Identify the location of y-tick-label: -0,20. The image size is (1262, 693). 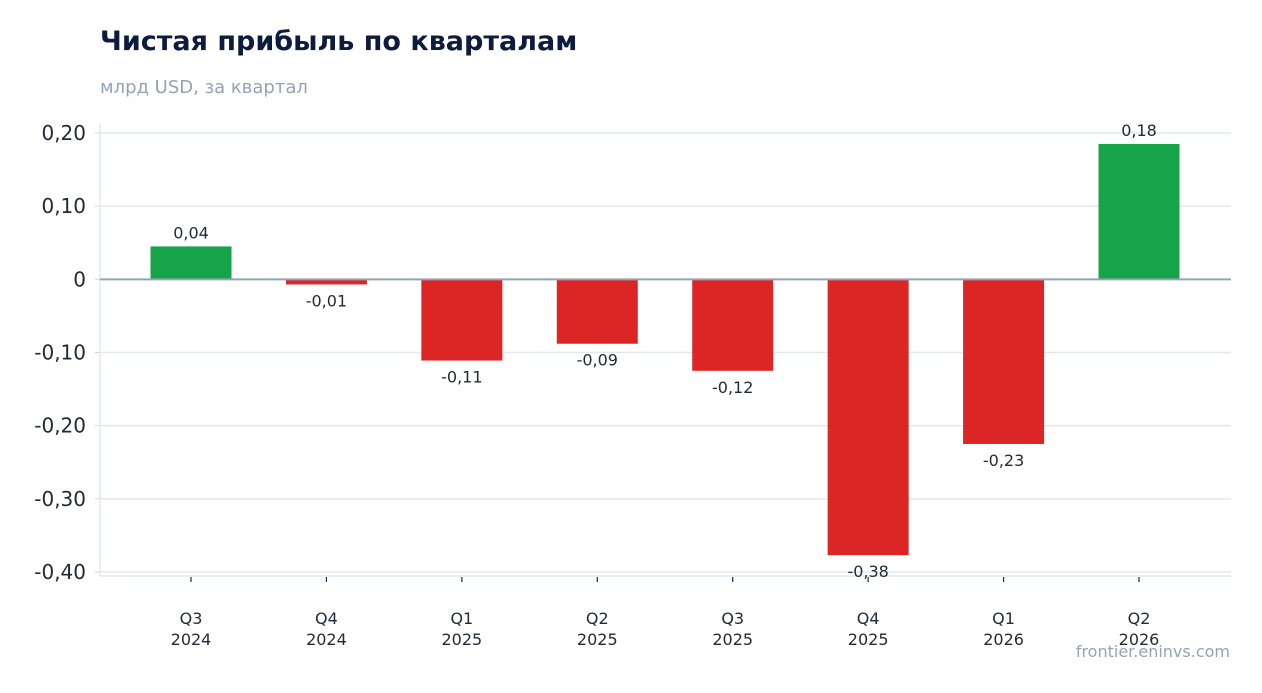
(60, 426).